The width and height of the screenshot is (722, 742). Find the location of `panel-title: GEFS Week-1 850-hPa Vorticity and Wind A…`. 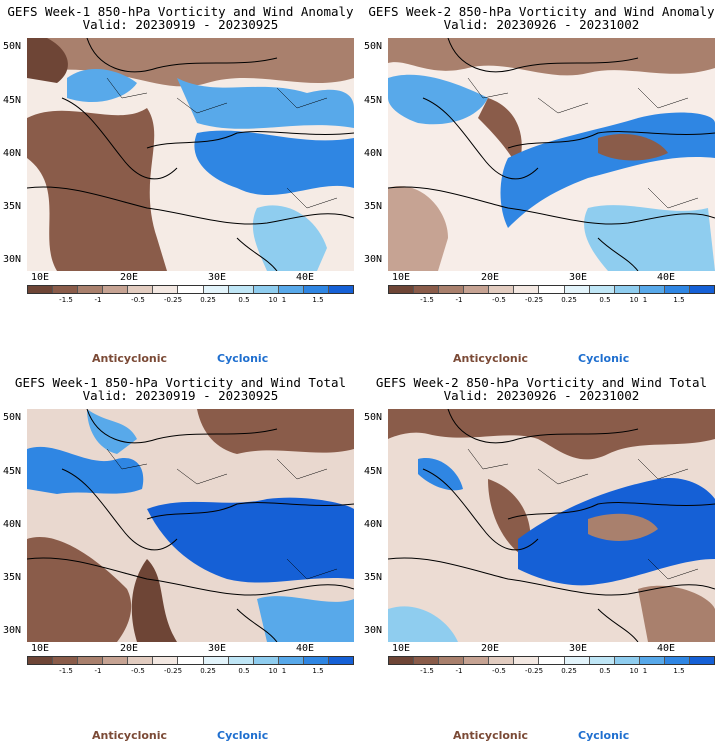

panel-title: GEFS Week-1 850-hPa Vorticity and Wind A… is located at coordinates (180, 11).